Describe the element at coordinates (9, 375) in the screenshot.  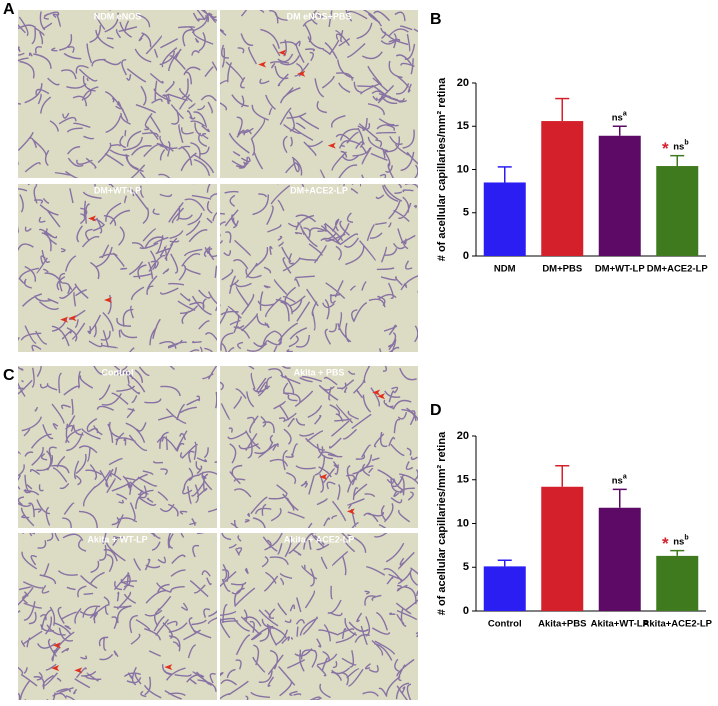
I see `panel-label: C` at that location.